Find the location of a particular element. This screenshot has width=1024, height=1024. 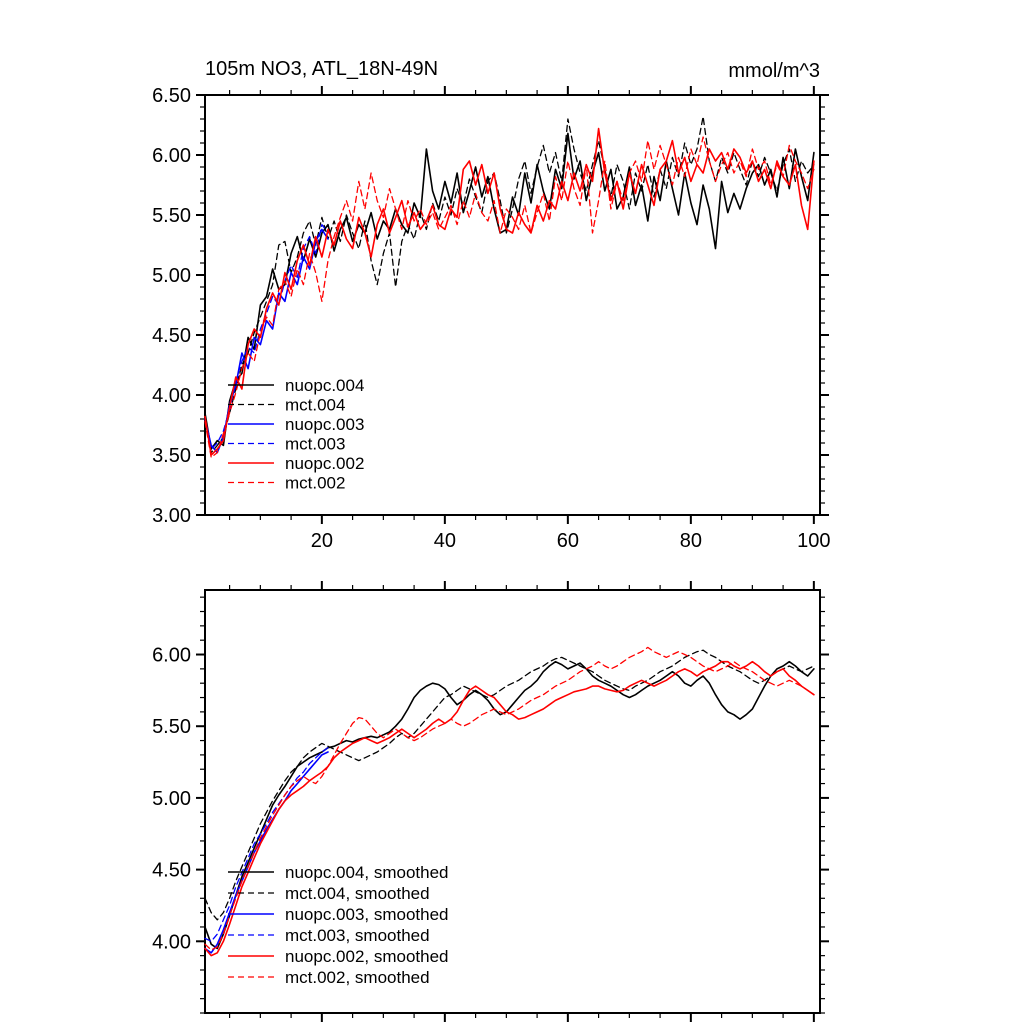

svg-text: mct.002 is located at coordinates (315, 483).